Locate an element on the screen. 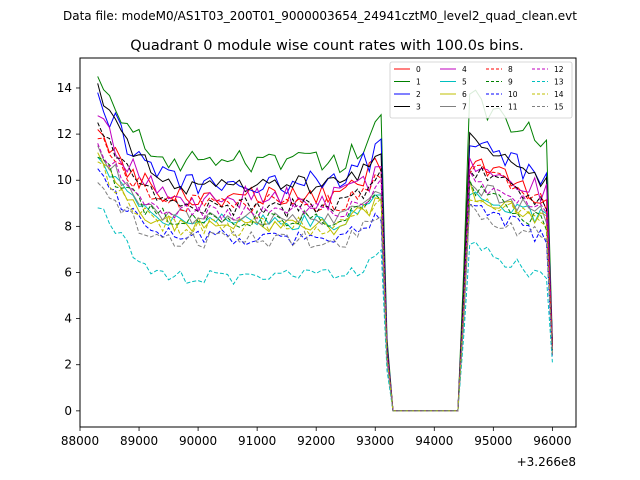  y-tick-label: 4 is located at coordinates (68, 319).